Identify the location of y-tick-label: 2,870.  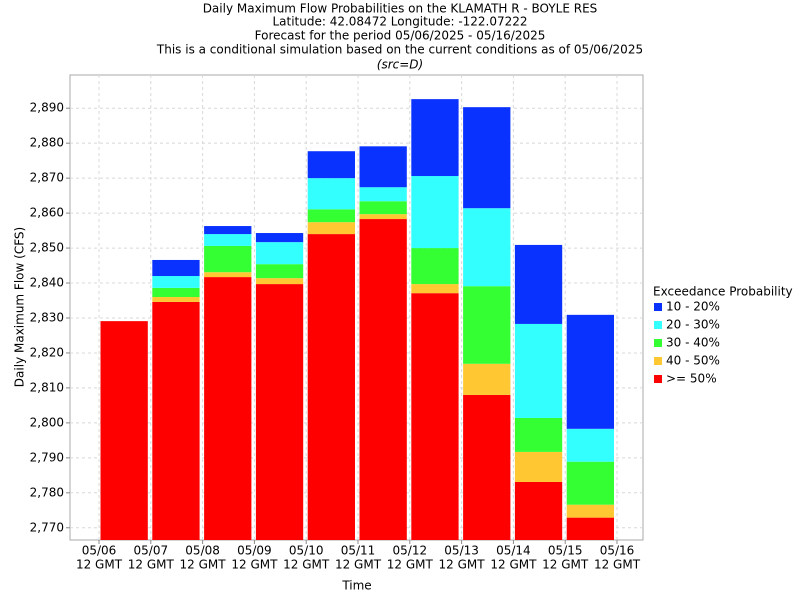
(47, 178).